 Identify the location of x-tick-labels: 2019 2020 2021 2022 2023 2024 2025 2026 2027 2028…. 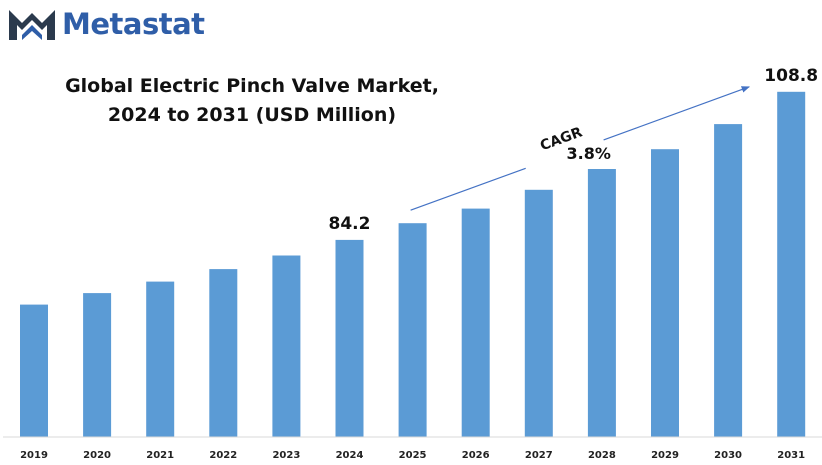
(412, 455).